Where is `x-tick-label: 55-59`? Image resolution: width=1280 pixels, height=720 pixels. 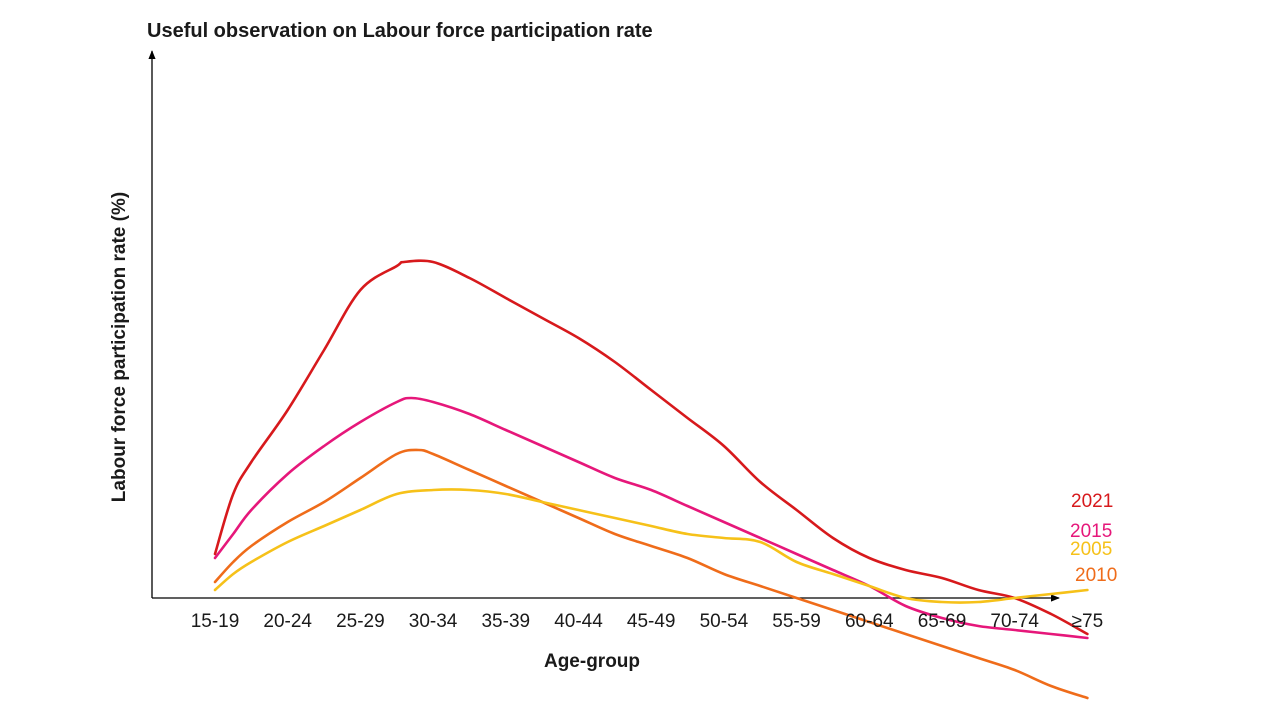 x-tick-label: 55-59 is located at coordinates (796, 621).